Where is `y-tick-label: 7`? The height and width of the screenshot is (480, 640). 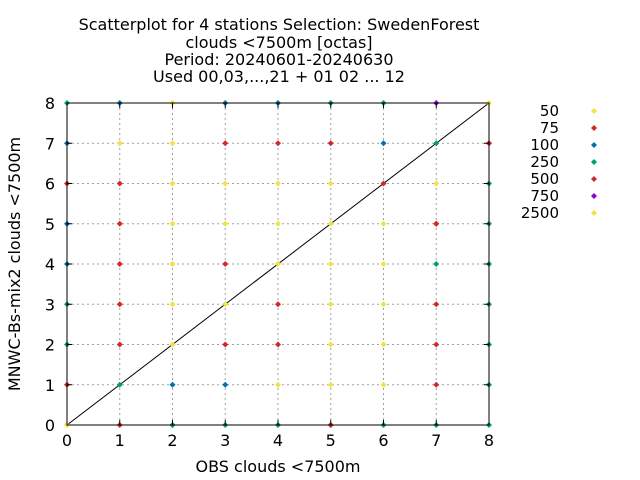
y-tick-label: 7 is located at coordinates (50, 143).